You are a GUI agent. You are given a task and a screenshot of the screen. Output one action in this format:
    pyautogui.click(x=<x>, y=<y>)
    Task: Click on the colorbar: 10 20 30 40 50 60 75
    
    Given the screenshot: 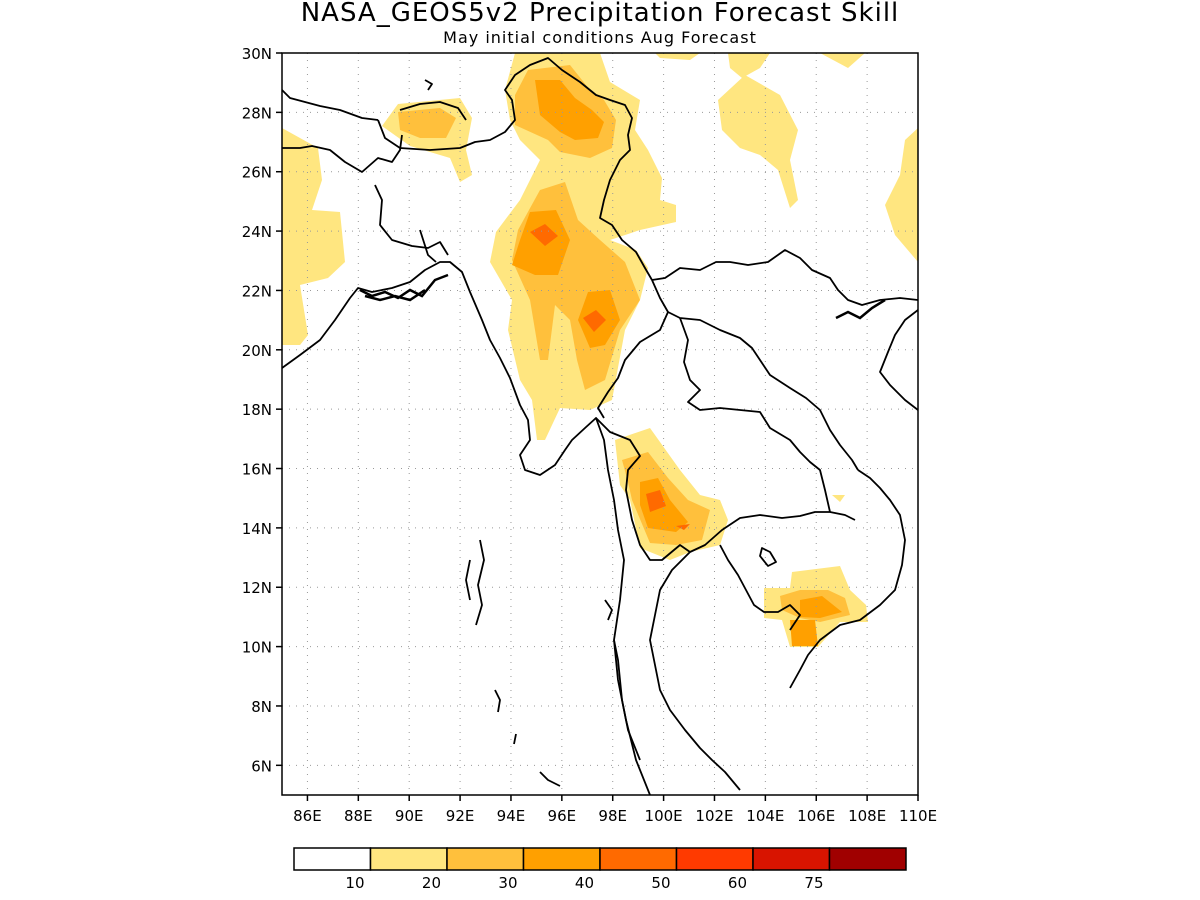 What is the action you would take?
    pyautogui.click(x=600, y=869)
    